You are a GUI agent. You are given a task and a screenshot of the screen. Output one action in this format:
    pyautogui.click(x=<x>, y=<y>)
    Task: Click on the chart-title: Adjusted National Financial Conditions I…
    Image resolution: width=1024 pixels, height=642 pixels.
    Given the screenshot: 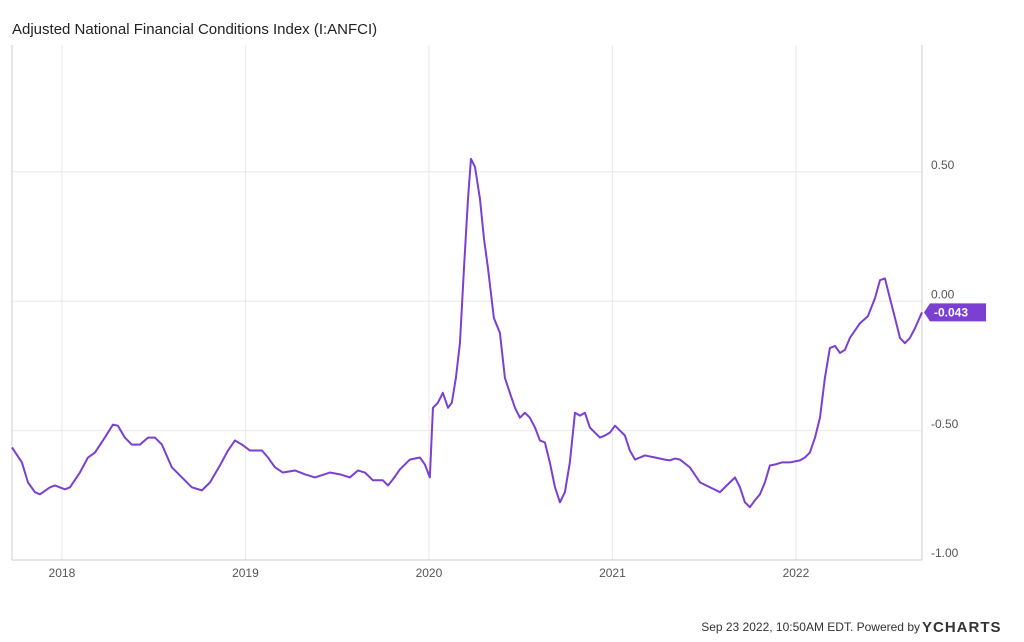 What is the action you would take?
    pyautogui.click(x=194, y=29)
    